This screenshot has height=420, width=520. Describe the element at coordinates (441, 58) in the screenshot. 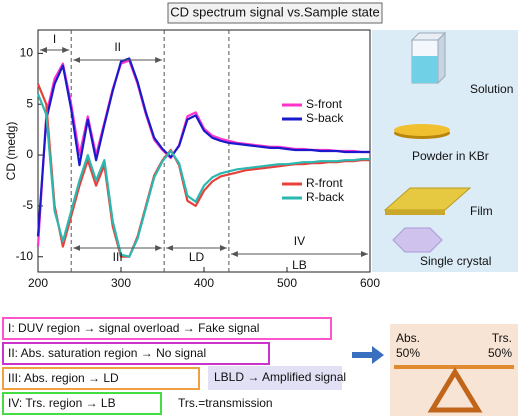

I see `cuvette-side` at that location.